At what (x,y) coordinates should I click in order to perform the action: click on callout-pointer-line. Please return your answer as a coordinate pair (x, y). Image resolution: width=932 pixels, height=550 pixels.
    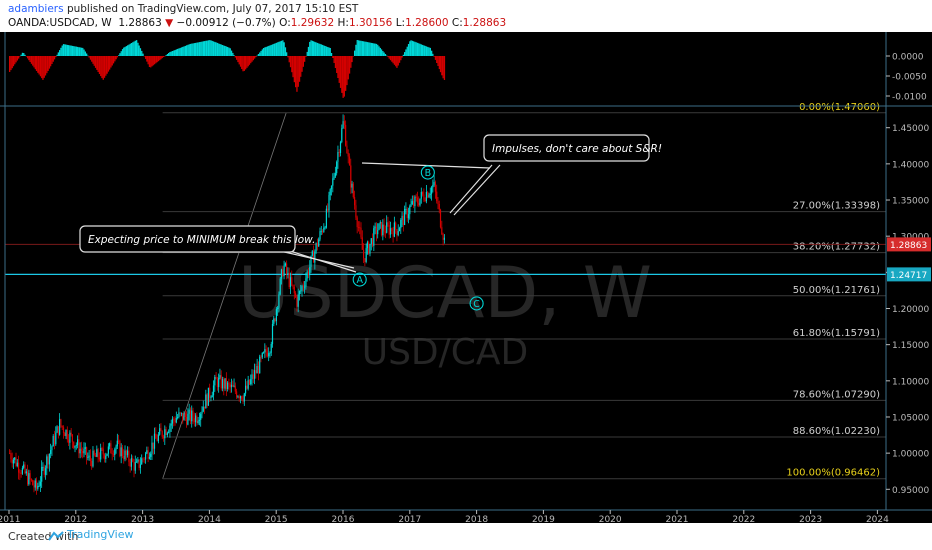
    Looking at the image, I should click on (426, 165).